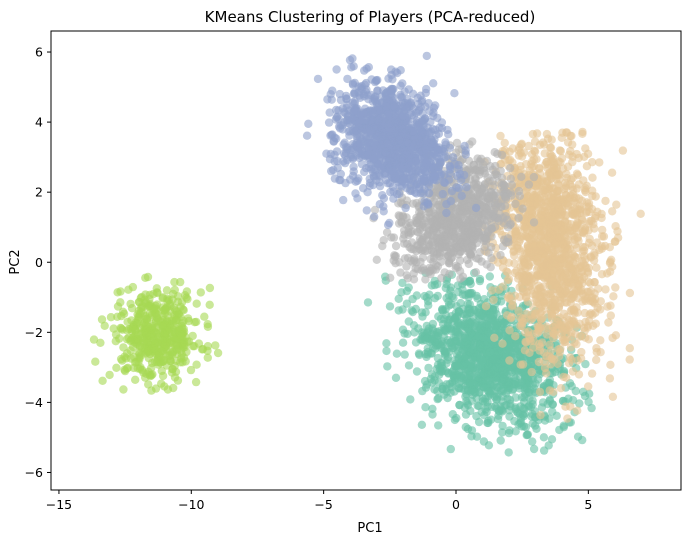 This screenshot has width=689, height=545. Describe the element at coordinates (323, 504) in the screenshot. I see `x-tick-label: −5` at that location.